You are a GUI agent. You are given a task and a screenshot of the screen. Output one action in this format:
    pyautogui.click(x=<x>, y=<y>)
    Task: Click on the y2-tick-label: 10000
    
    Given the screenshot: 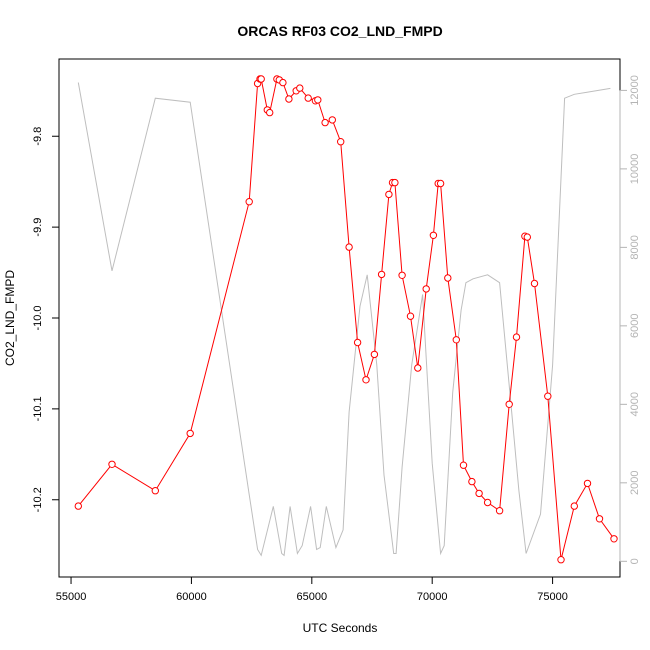 What is the action you would take?
    pyautogui.click(x=635, y=169)
    